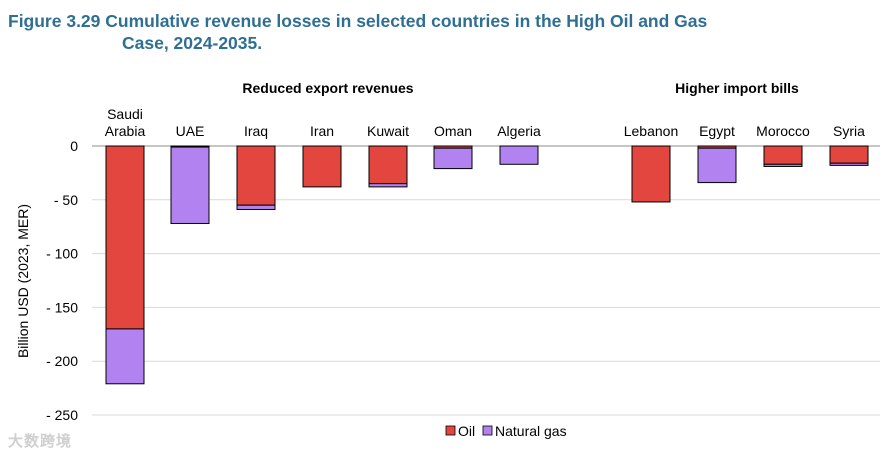 Image resolution: width=884 pixels, height=462 pixels. I want to click on figure-title-line-2: Case, 2024-2035., so click(192, 43).